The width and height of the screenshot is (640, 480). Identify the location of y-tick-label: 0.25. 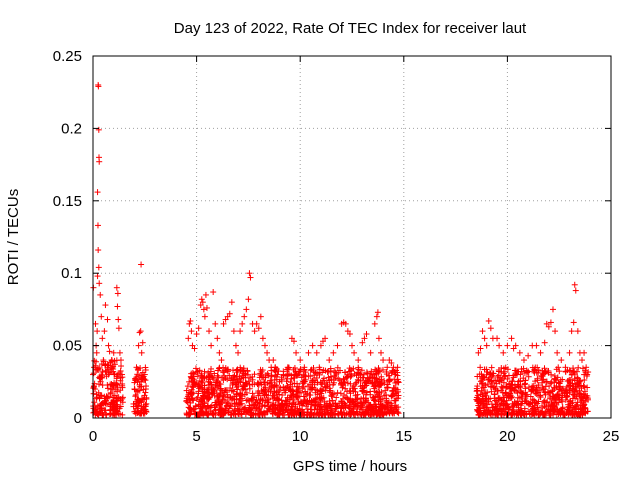
(67, 56).